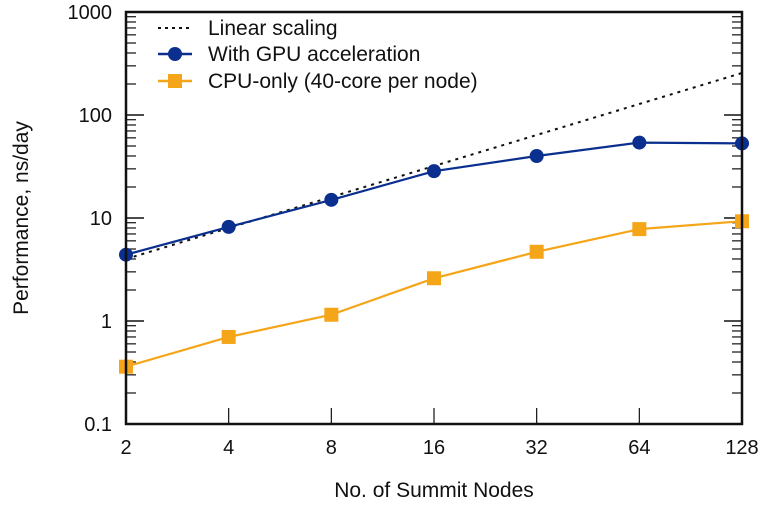  What do you see at coordinates (537, 448) in the screenshot?
I see `x-tick-label: 32` at bounding box center [537, 448].